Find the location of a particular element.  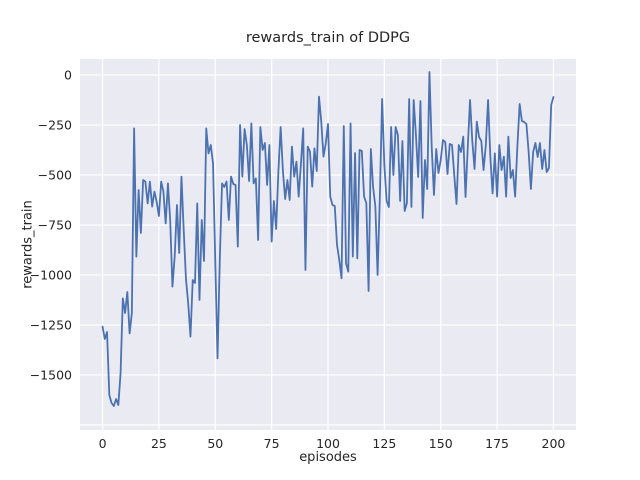

x-tick-label: 200 is located at coordinates (554, 443).